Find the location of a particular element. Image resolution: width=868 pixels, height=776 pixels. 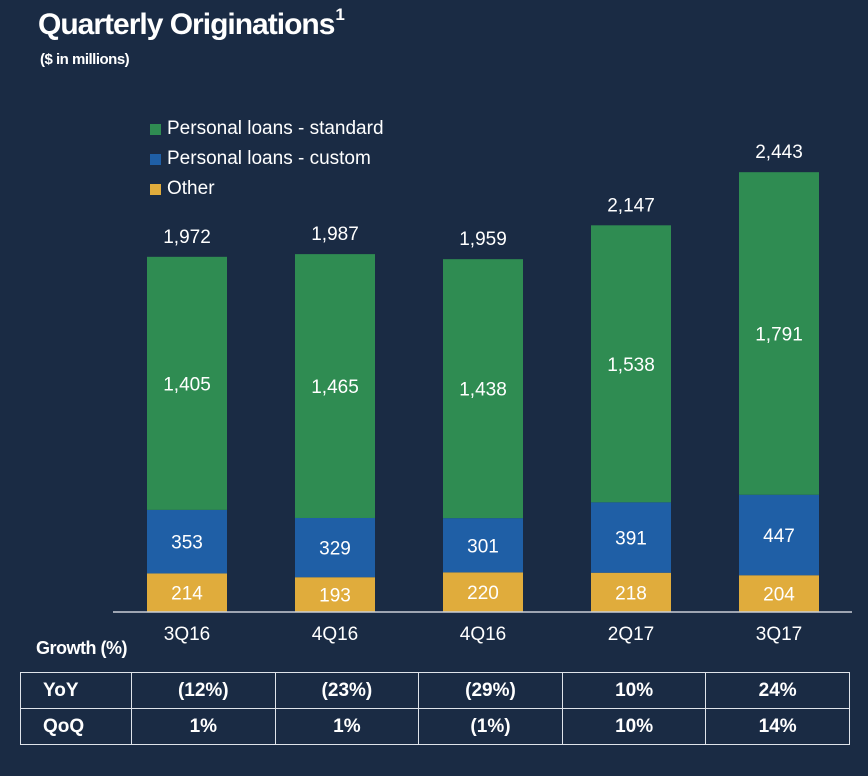

growth-row-qoq: QoQ 1% 1% (1%) 10% 14% is located at coordinates (435, 726).